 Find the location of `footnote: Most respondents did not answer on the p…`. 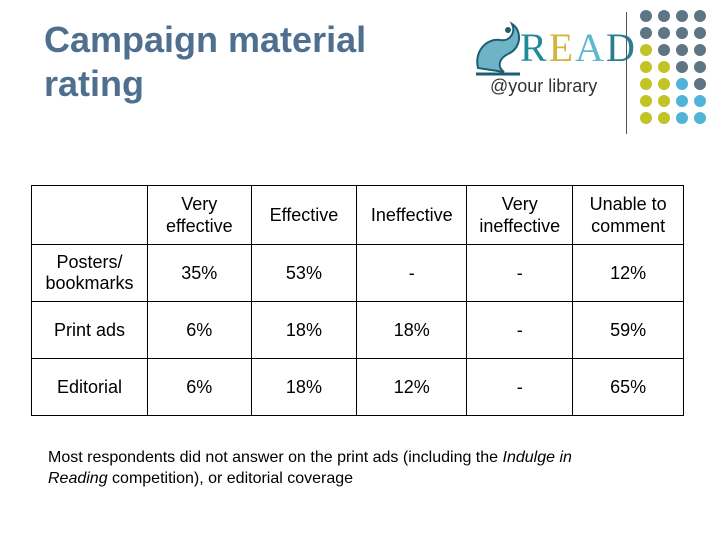

footnote: Most respondents did not answer on the p… is located at coordinates (328, 468).